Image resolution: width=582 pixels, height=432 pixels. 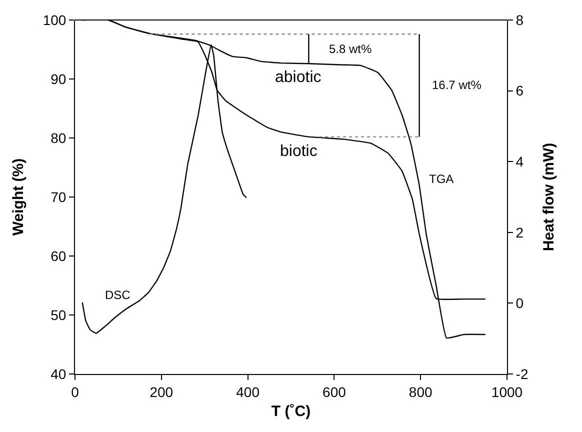 I want to click on x-tick-label: 1000, so click(x=507, y=392).